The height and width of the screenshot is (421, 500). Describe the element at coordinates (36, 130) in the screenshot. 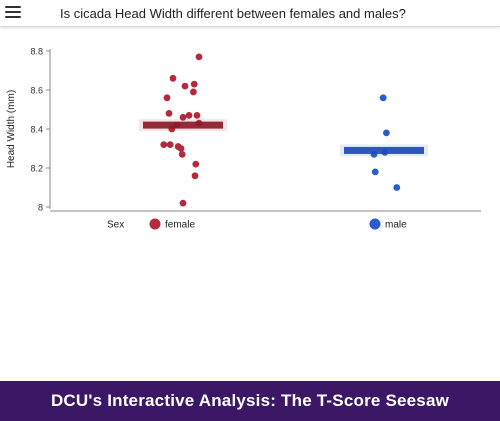

I see `y-tick-label: 8.4` at that location.